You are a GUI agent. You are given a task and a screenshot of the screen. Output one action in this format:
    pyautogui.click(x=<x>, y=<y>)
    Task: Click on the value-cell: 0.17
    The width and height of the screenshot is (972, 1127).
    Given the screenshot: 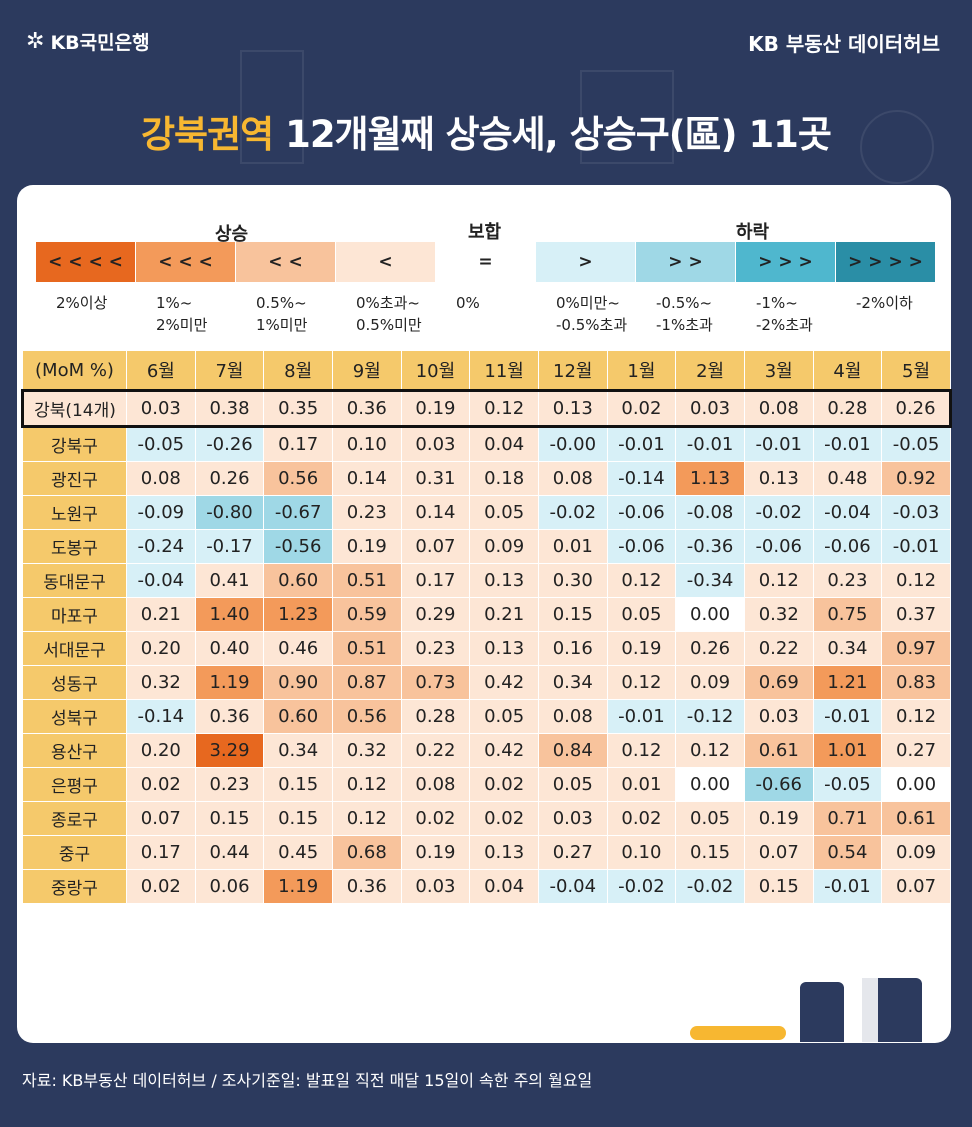 What is the action you would take?
    pyautogui.click(x=298, y=444)
    